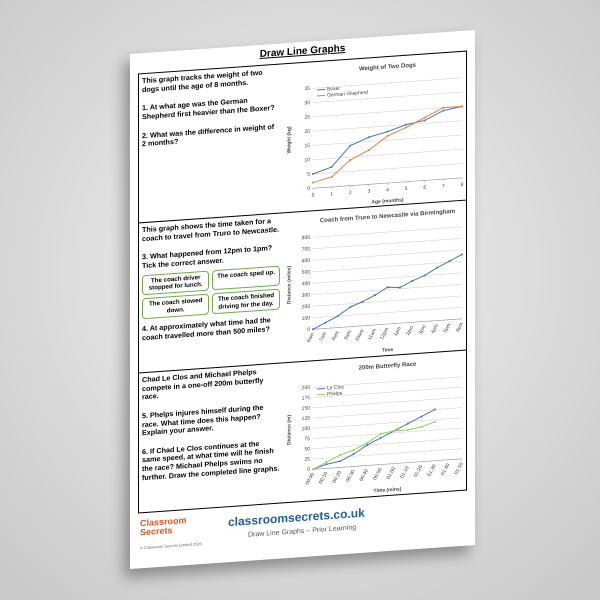 This screenshot has height=600, width=600. Describe the element at coordinates (447, 328) in the screenshot. I see `x-tick-label: 5pm` at that location.